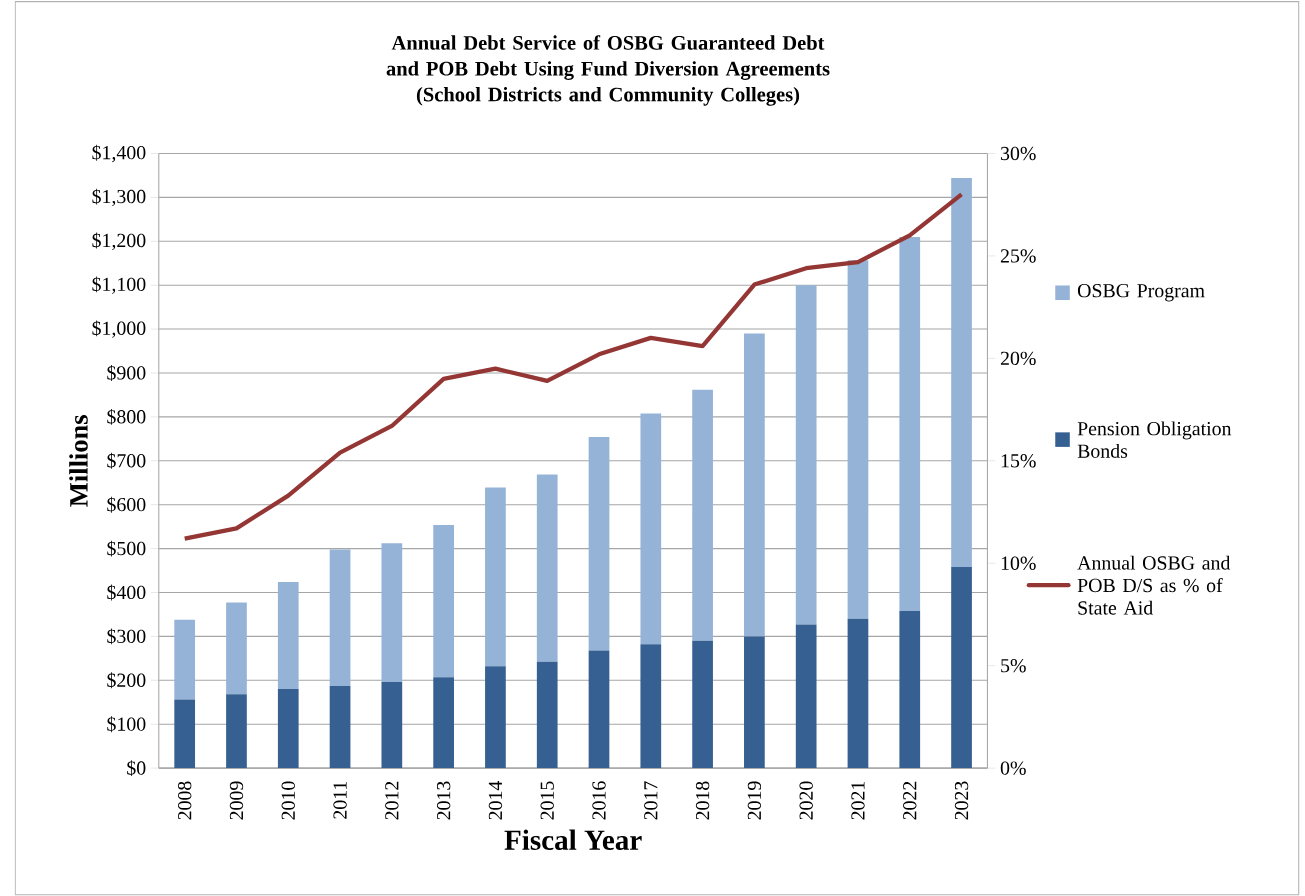 The width and height of the screenshot is (1305, 896). I want to click on y-tick-label: $500, so click(126, 548).